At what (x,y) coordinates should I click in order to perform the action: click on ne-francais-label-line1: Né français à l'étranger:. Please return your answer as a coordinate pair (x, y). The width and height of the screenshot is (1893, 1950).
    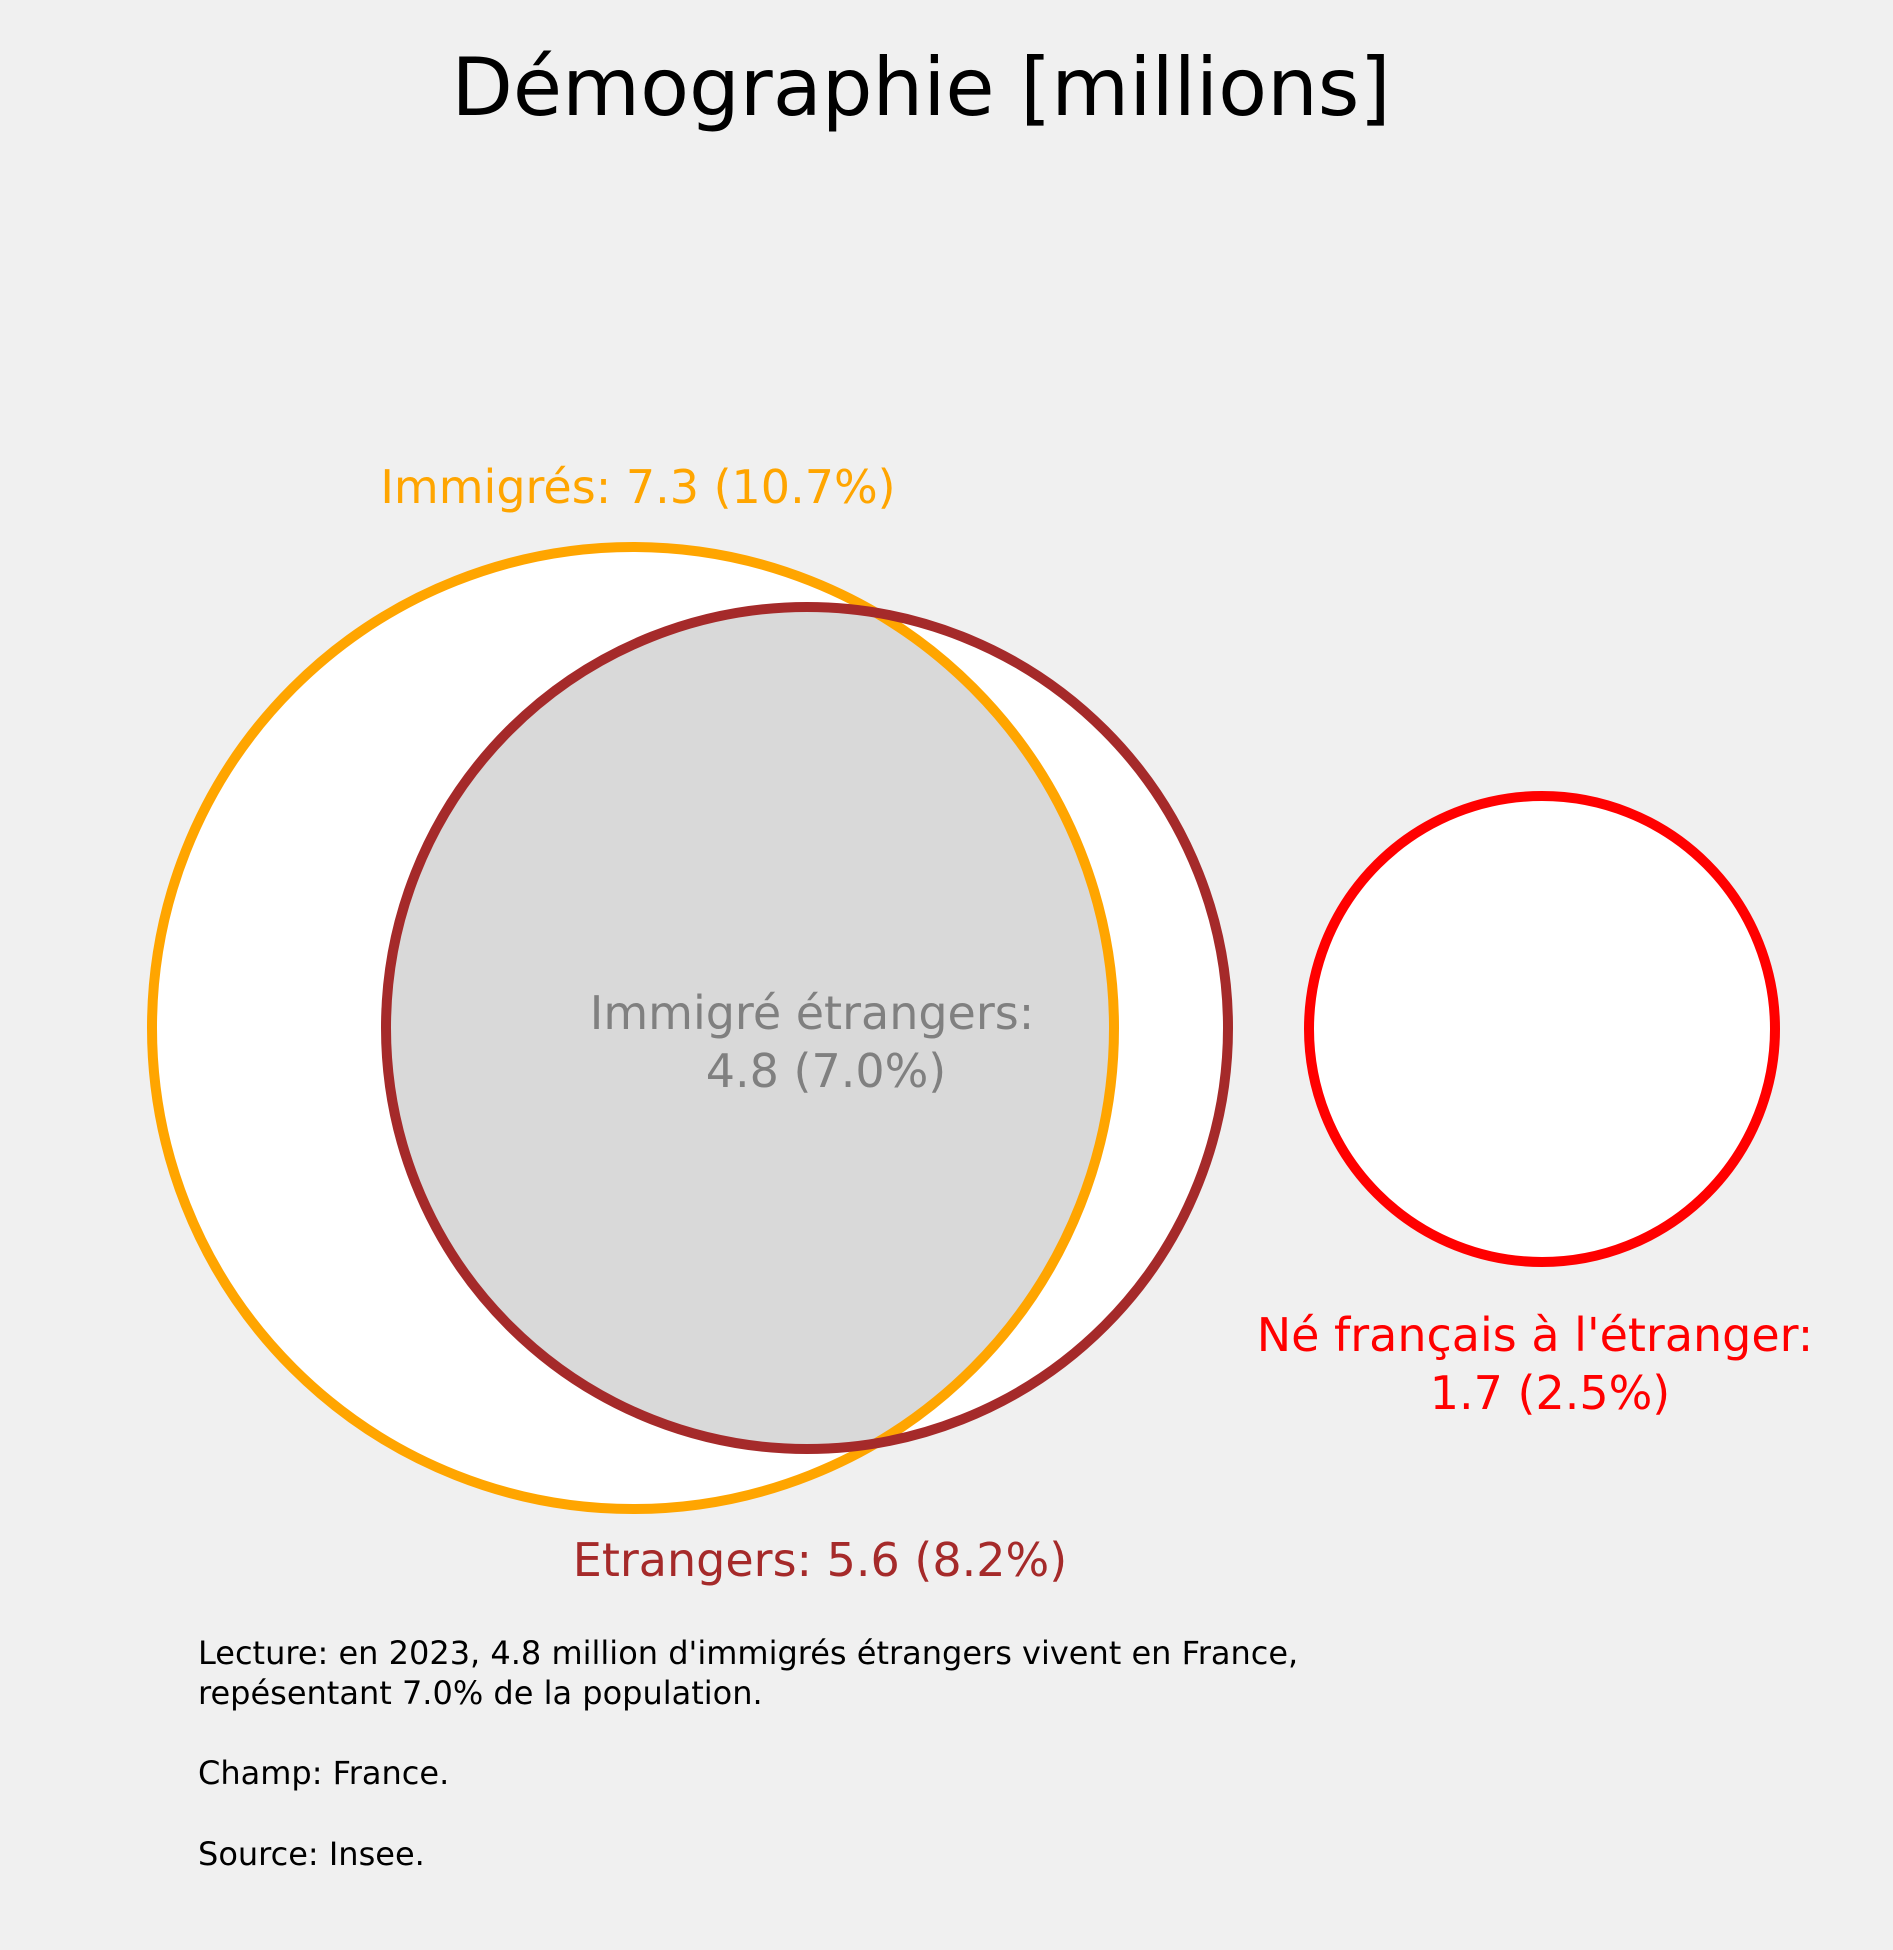
    Looking at the image, I should click on (1535, 1335).